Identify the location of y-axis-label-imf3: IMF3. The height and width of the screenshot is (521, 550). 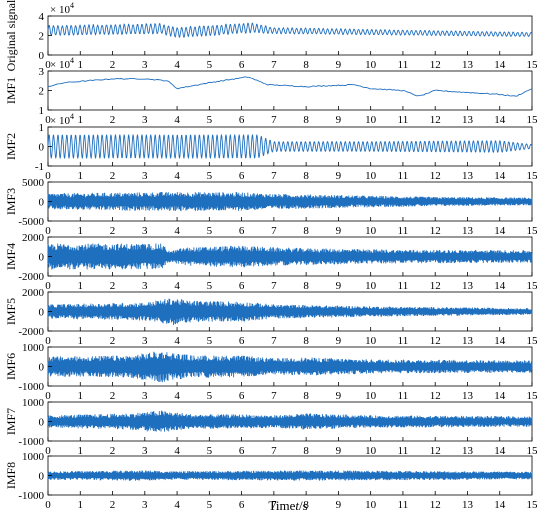
(11, 201).